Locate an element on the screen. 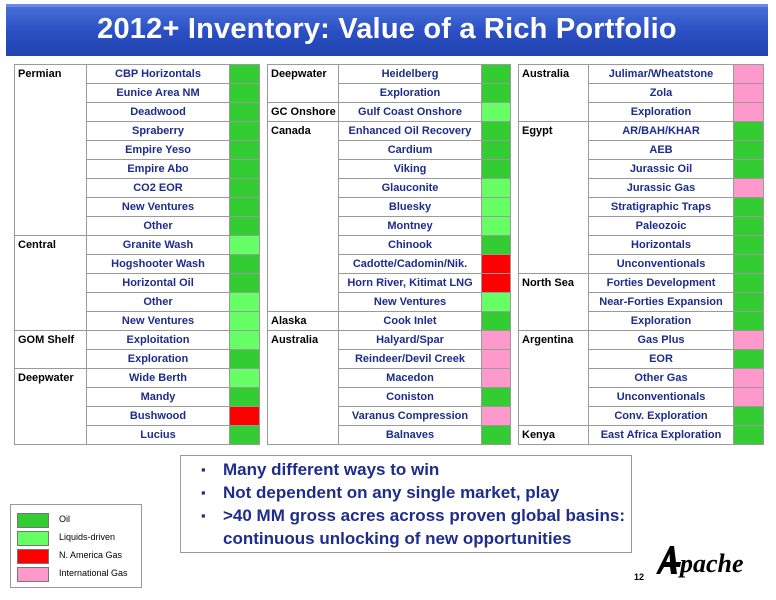 The width and height of the screenshot is (776, 600). region-label: Permian is located at coordinates (50, 74).